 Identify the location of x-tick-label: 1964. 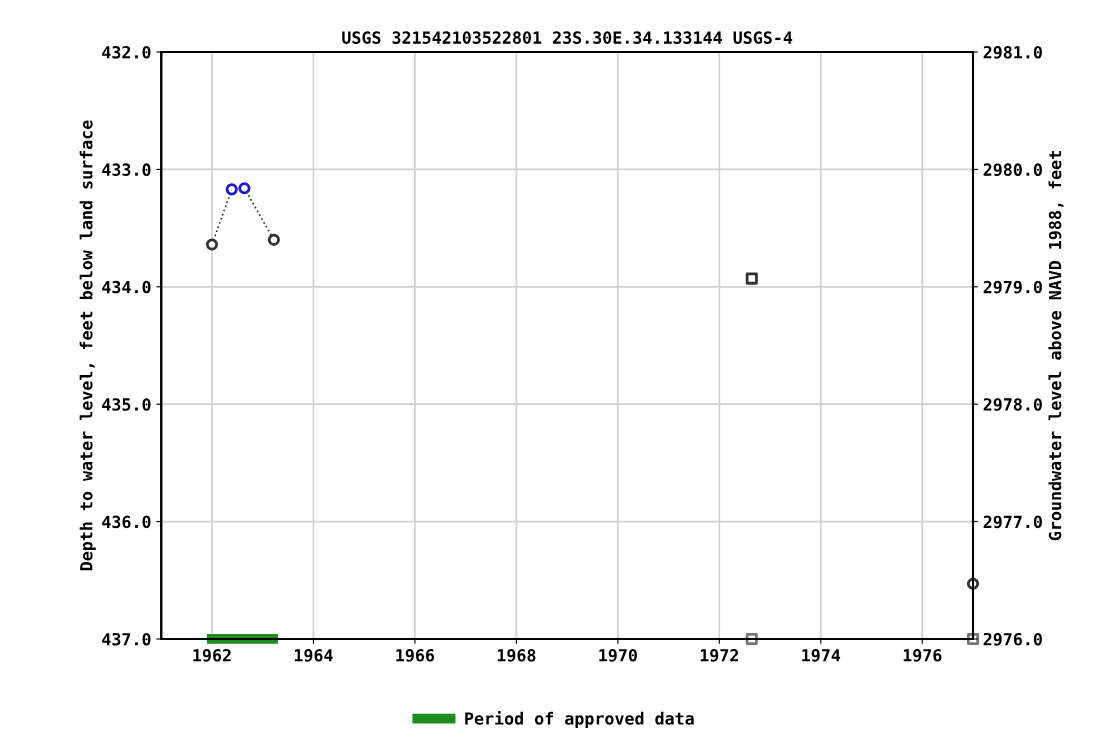
(313, 655).